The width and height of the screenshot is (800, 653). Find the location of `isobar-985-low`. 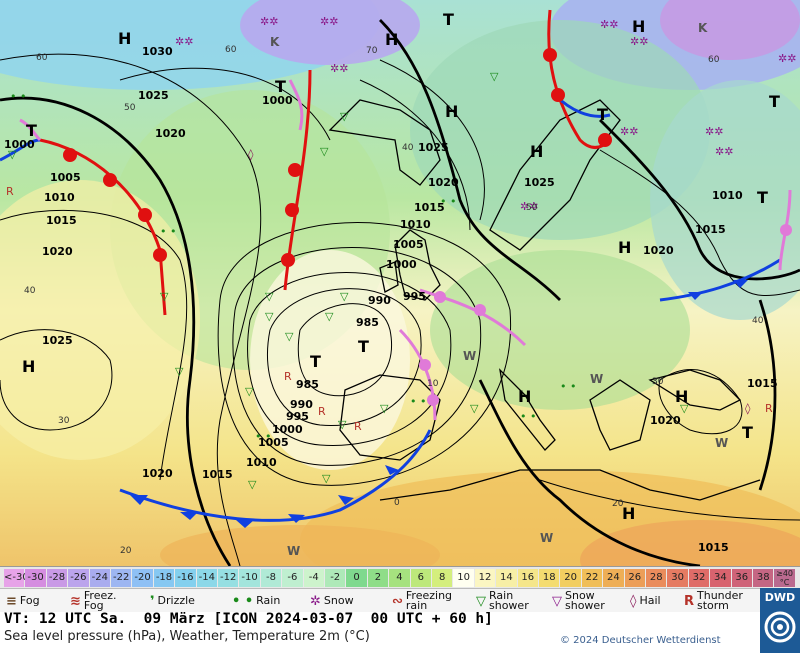

isobar-985-low is located at coordinates (344, 350).